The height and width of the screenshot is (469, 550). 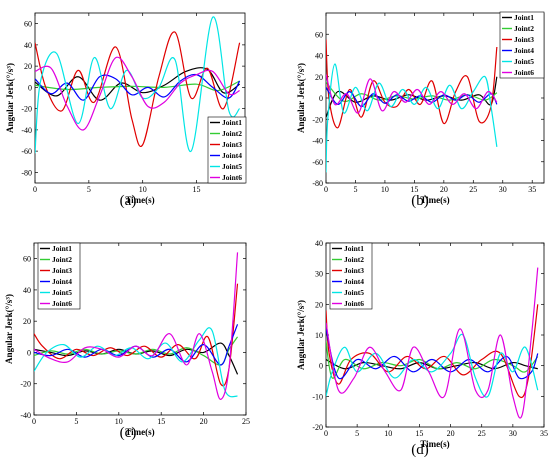 I want to click on legend-label-joint6: Joint6, so click(x=232, y=177).